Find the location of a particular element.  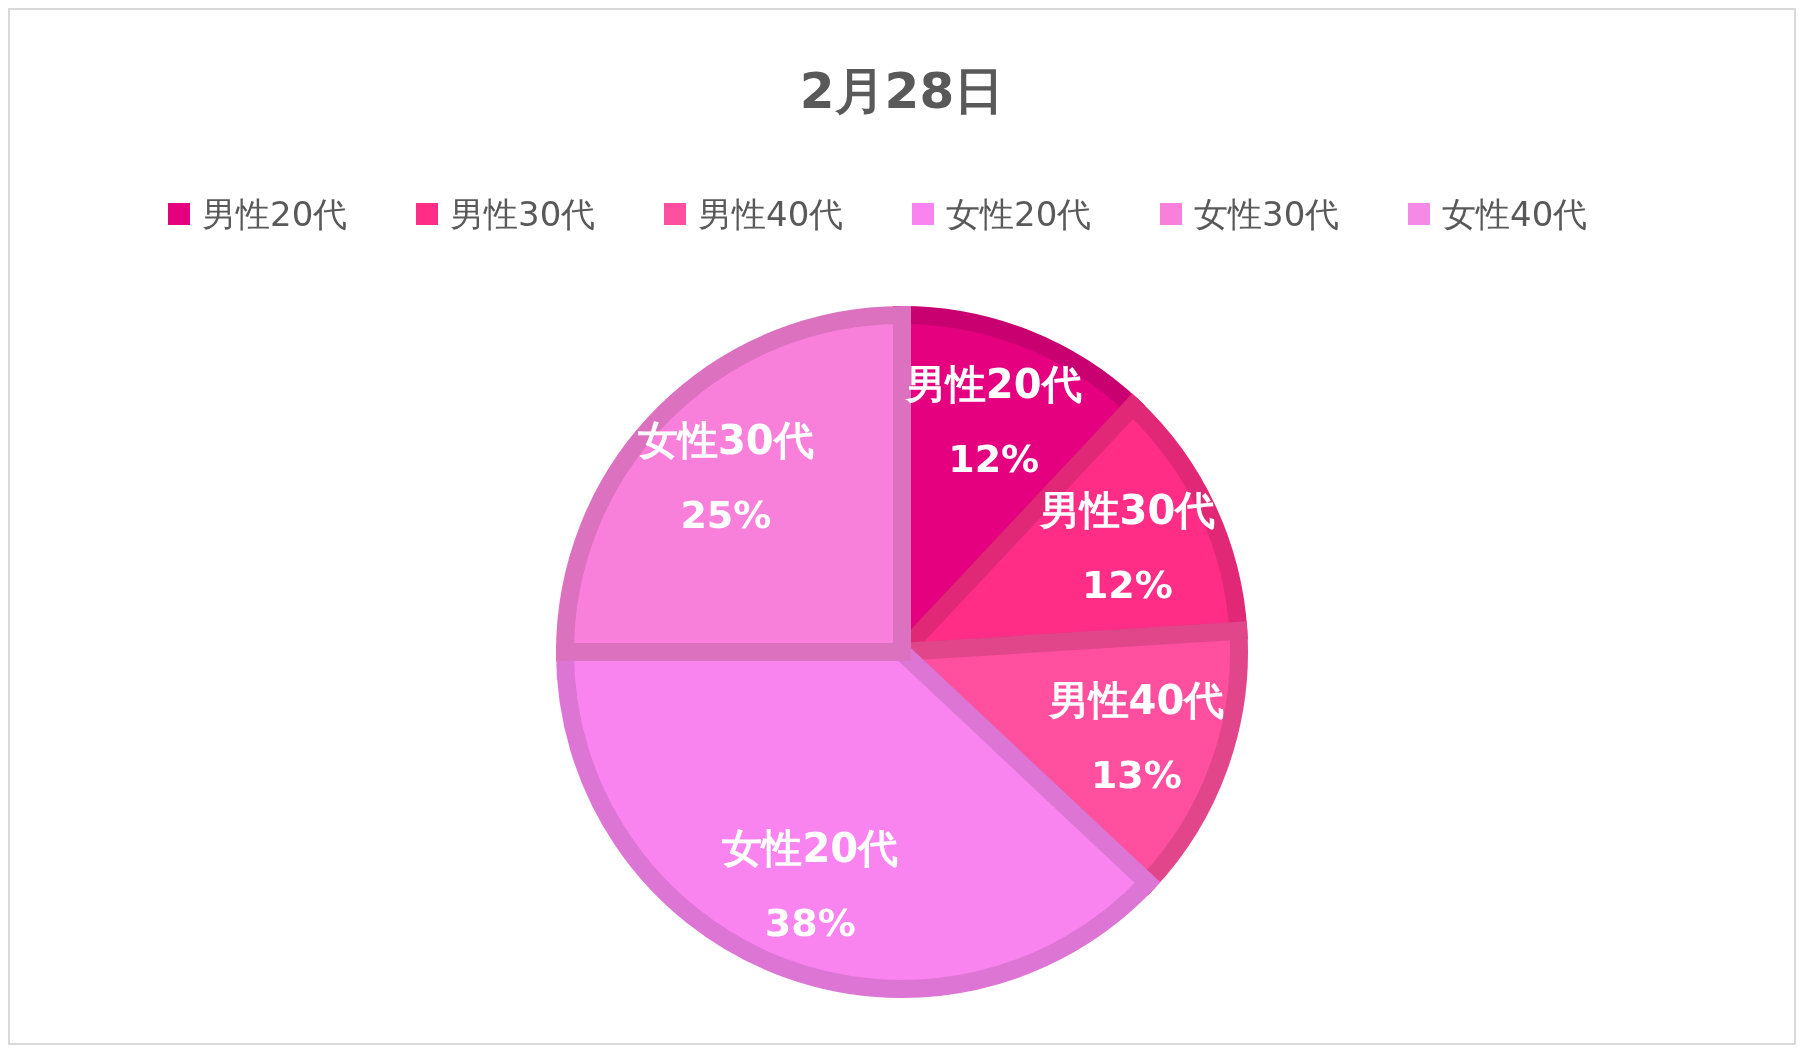

slice-label: 女性20代 is located at coordinates (810, 847).